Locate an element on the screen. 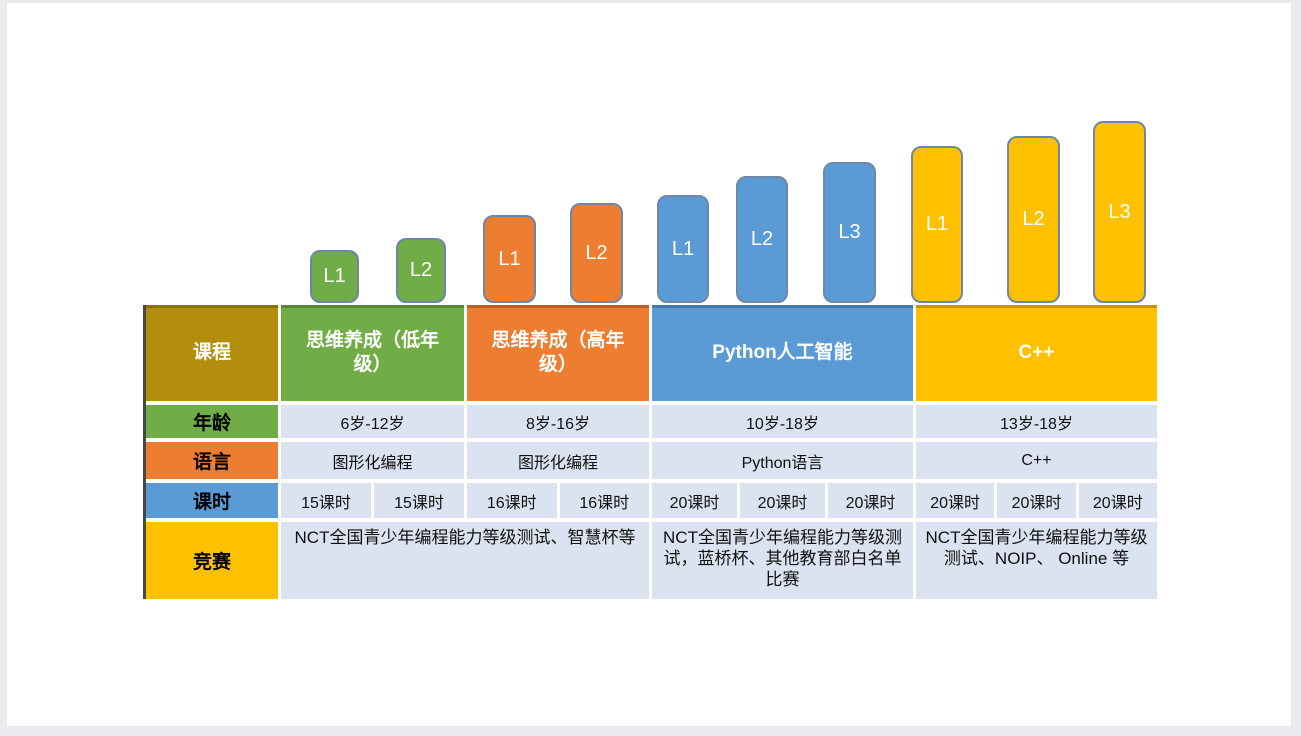 This screenshot has width=1301, height=736. row-label-language: 语言 is located at coordinates (212, 460).